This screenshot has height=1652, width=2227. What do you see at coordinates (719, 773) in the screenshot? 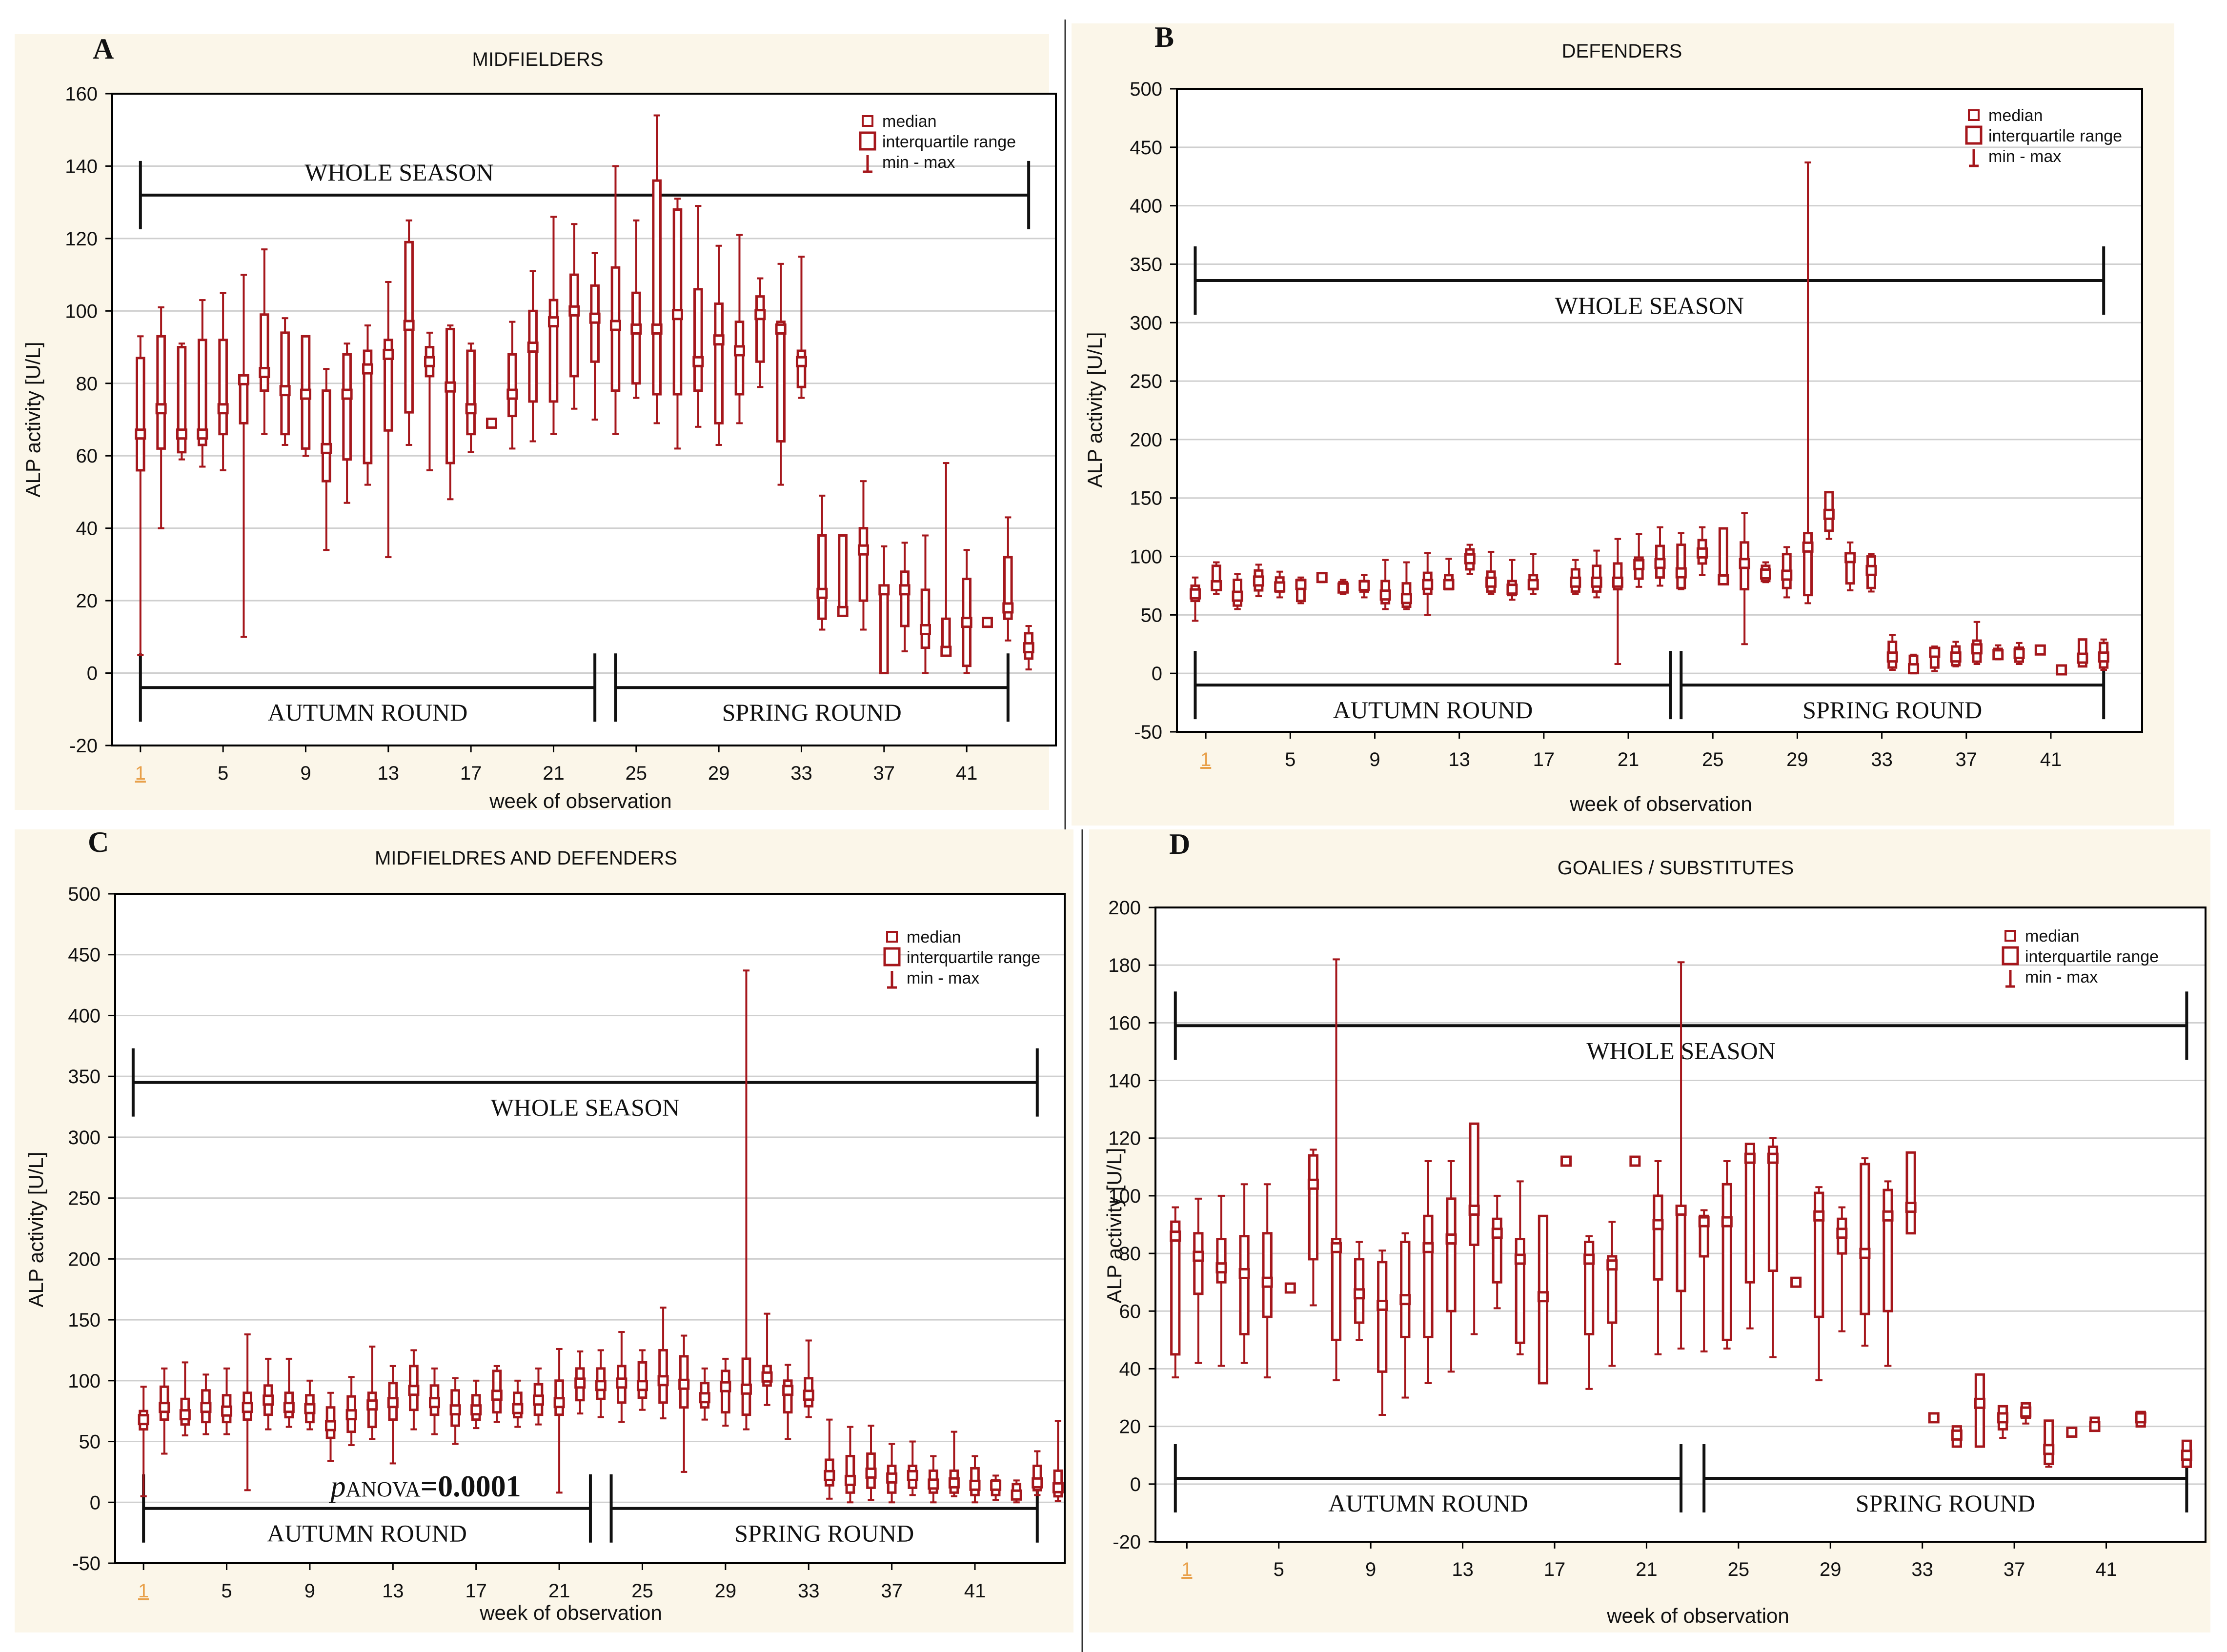
I see `x-tick-label: 29` at bounding box center [719, 773].